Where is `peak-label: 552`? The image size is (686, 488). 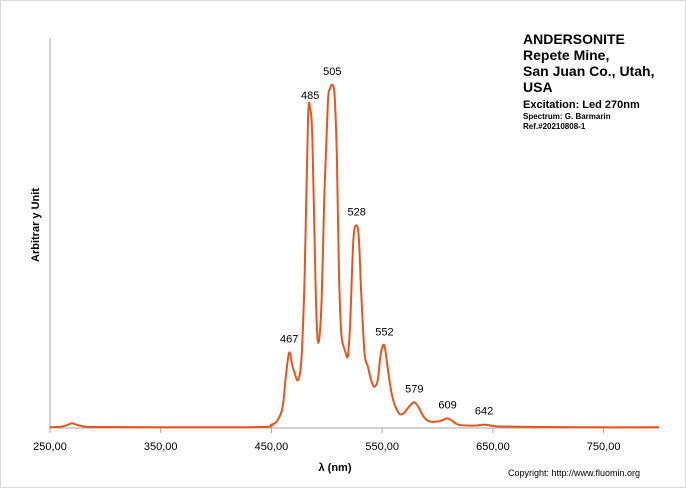 peak-label: 552 is located at coordinates (384, 333).